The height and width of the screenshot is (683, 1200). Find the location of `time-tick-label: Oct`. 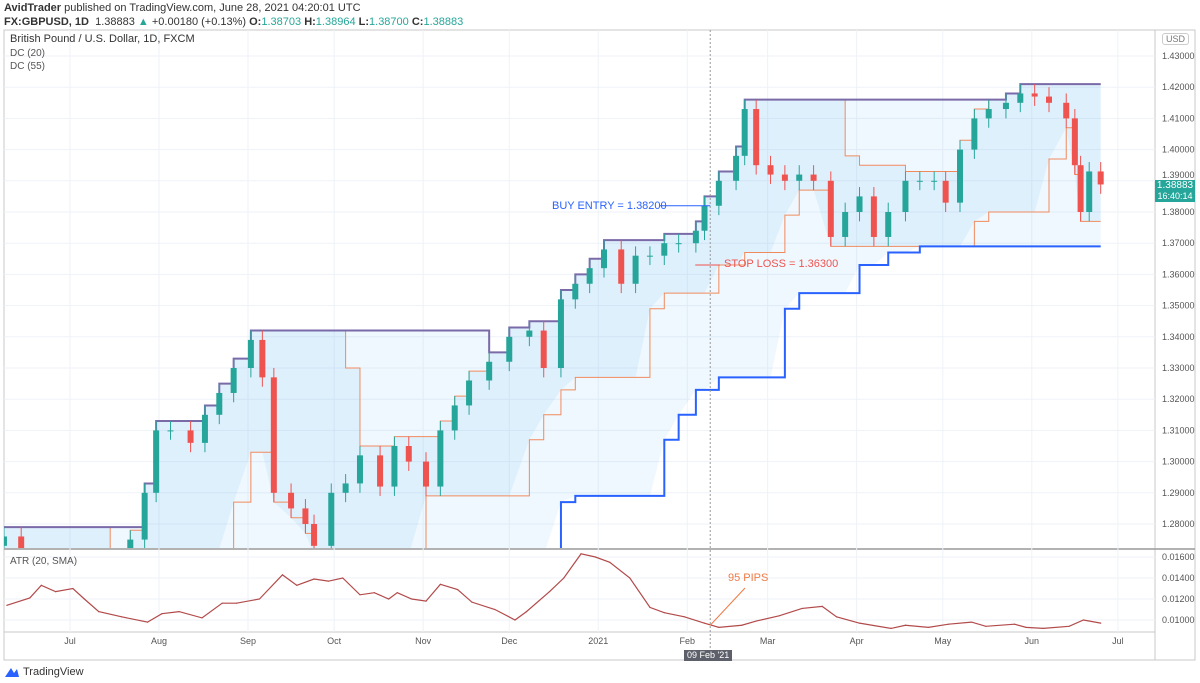

time-tick-label: Oct is located at coordinates (334, 641).